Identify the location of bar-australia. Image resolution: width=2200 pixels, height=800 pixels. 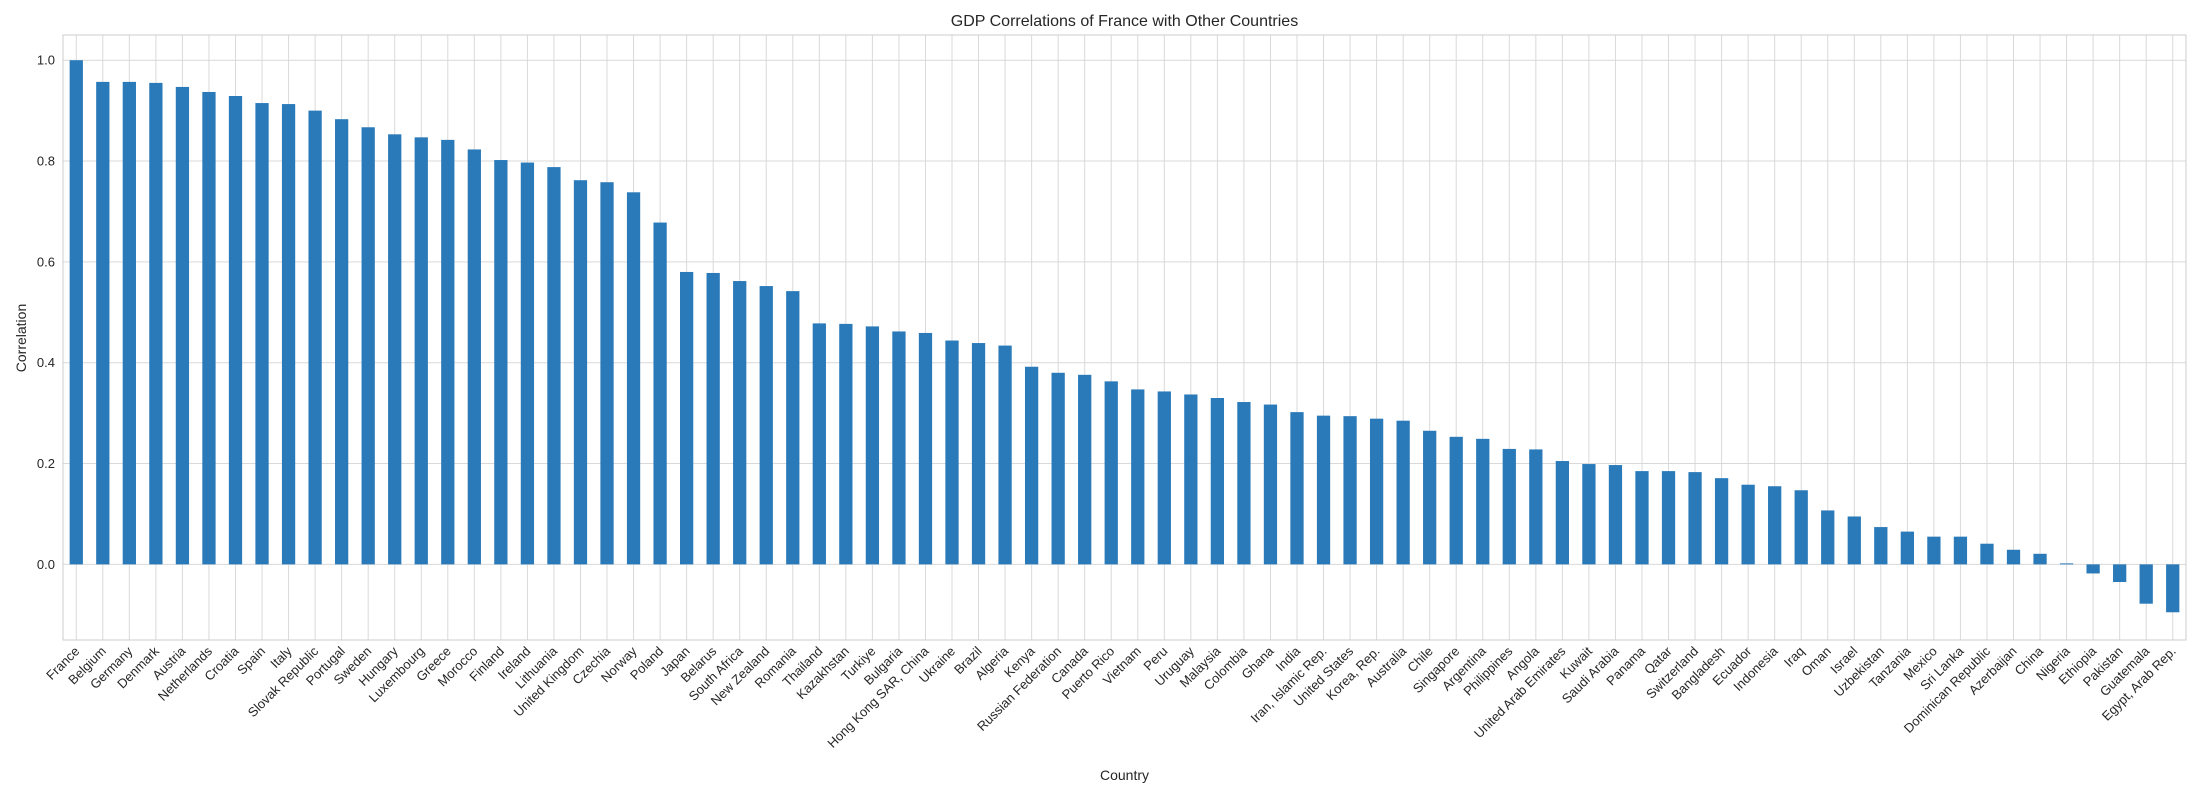
(1403, 492).